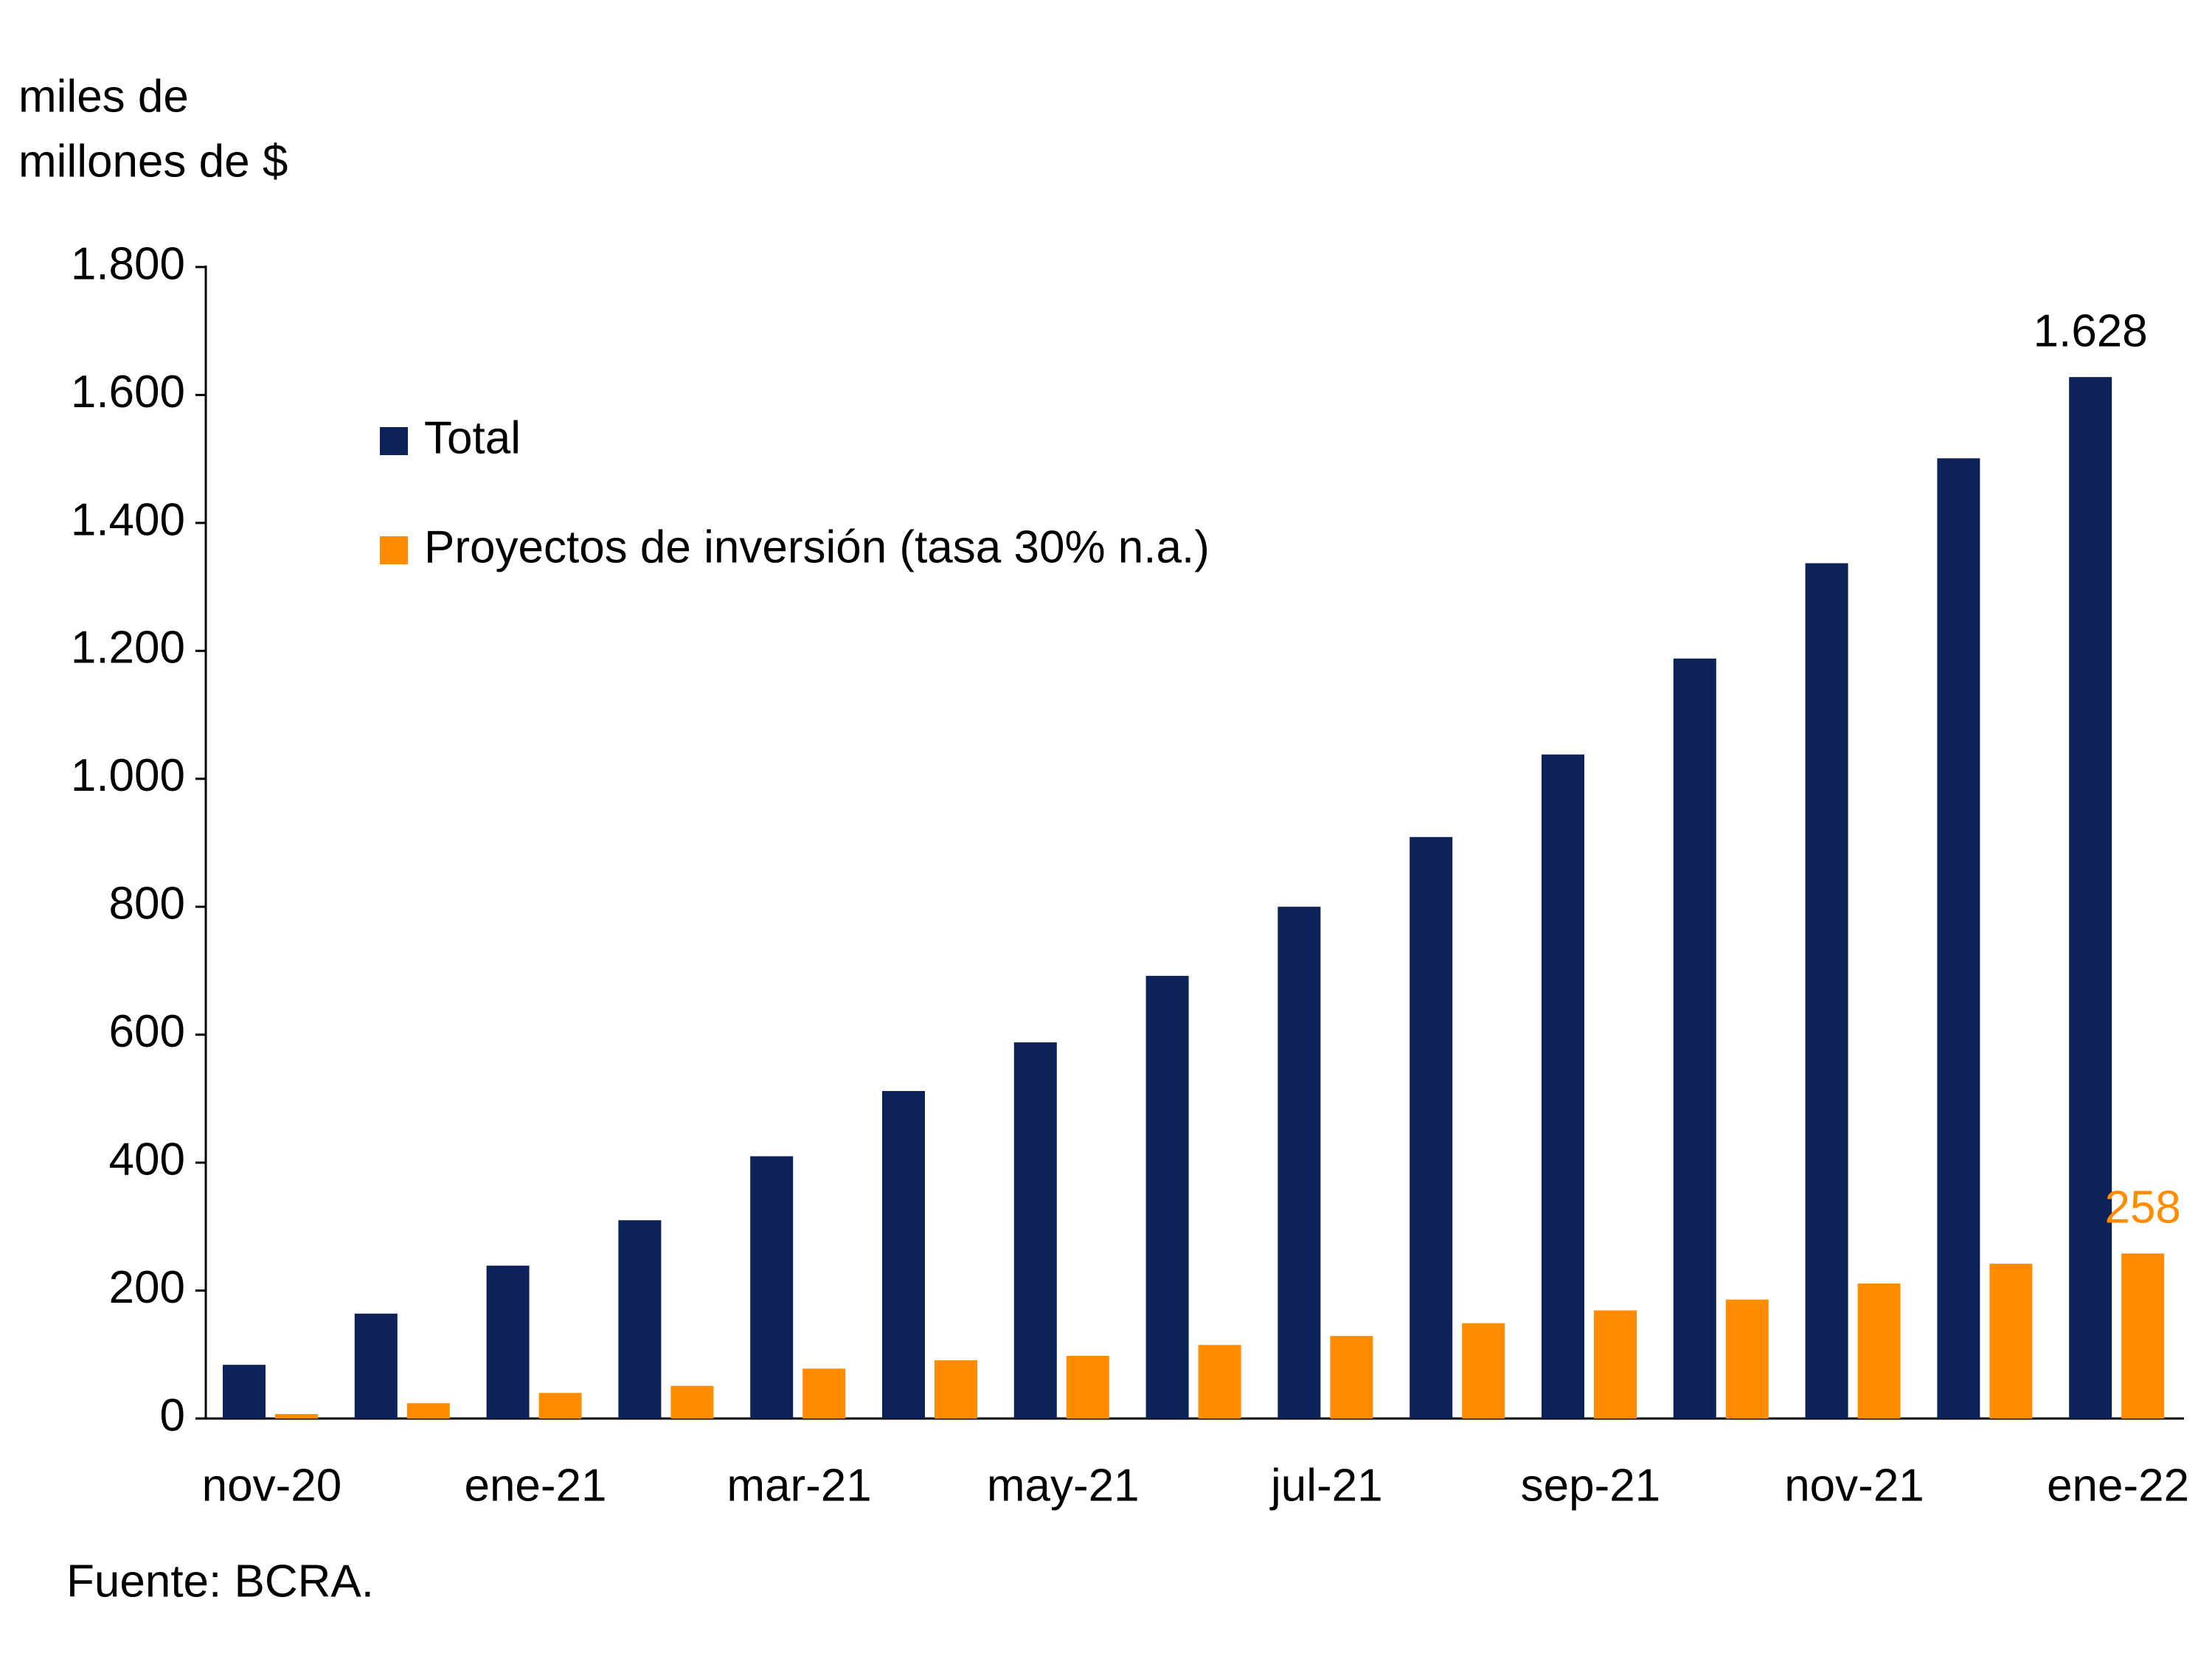 The height and width of the screenshot is (1659, 2212). I want to click on y-tick-label: 1.000, so click(128, 776).